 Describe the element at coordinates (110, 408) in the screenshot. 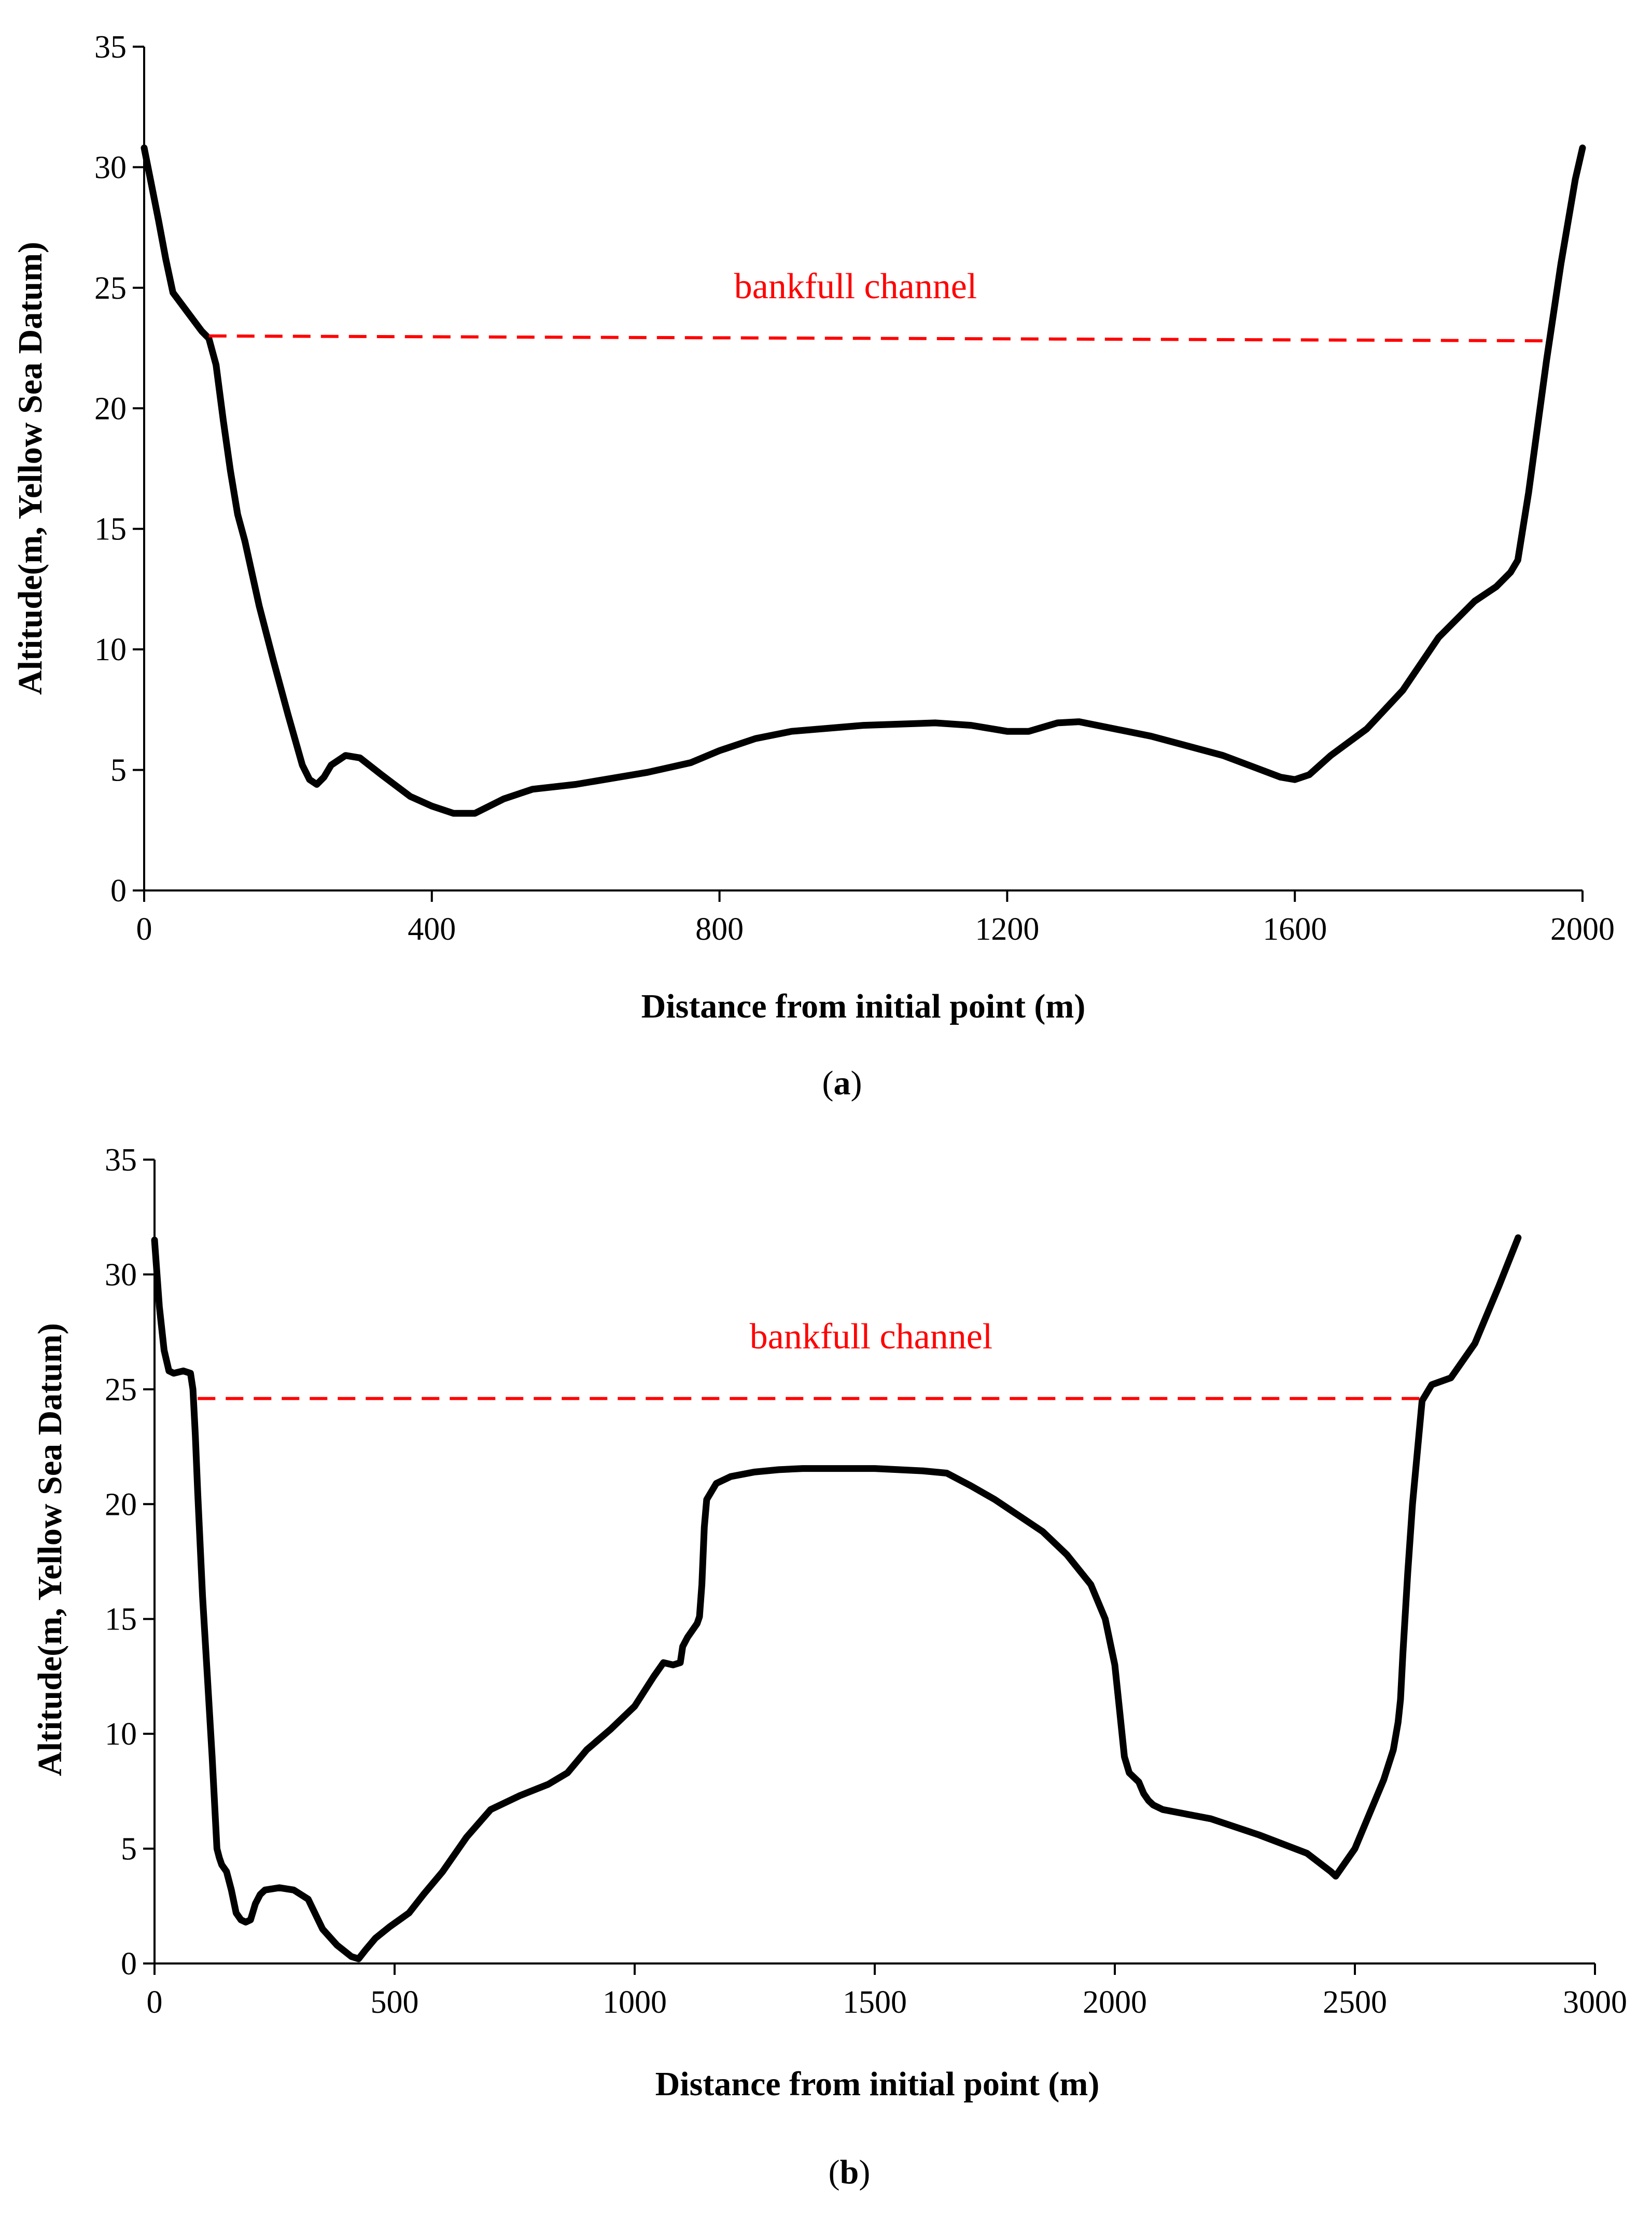

I see `panel-a-y-tick-label: 20` at that location.